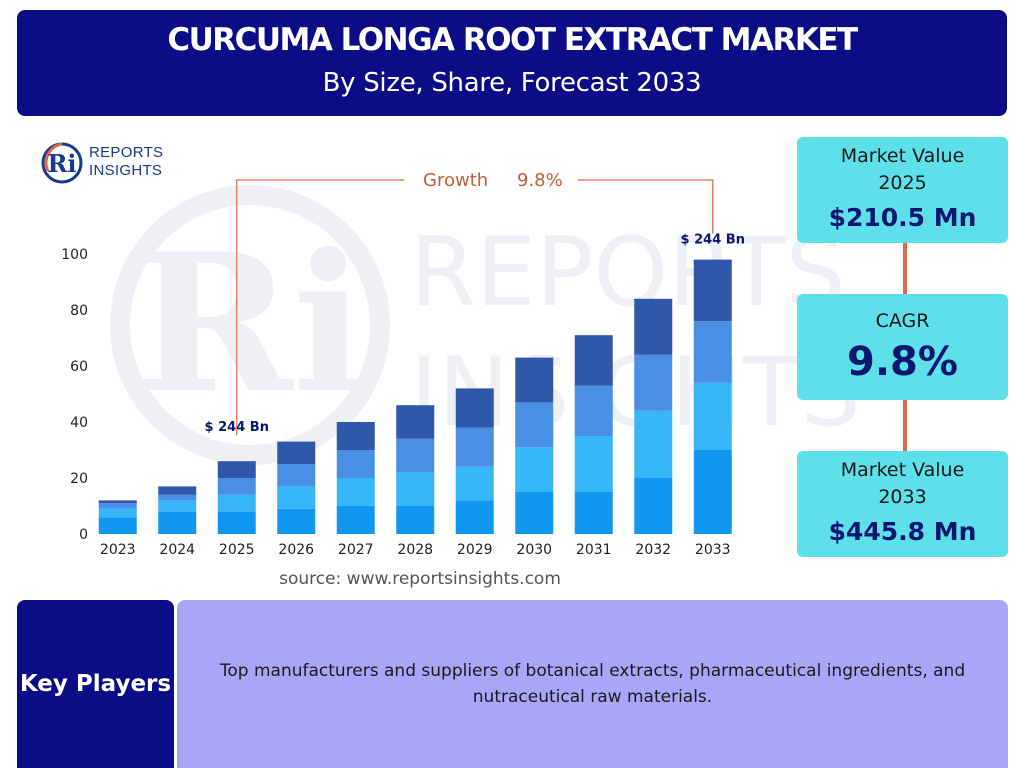 The width and height of the screenshot is (1024, 768). I want to click on market-value-year: 2033, so click(902, 497).